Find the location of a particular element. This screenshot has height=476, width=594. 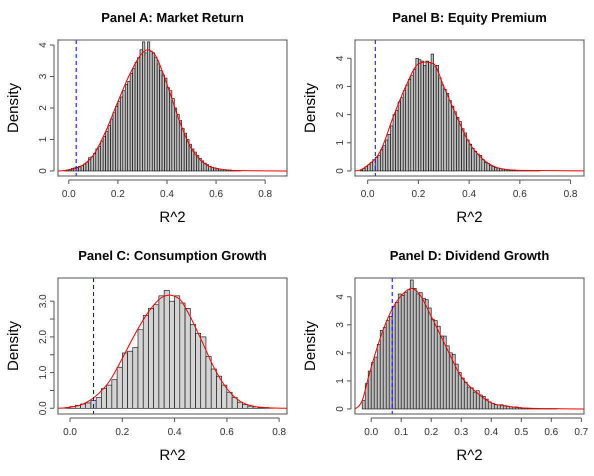

x-tick-label: 0.5 is located at coordinates (521, 432).